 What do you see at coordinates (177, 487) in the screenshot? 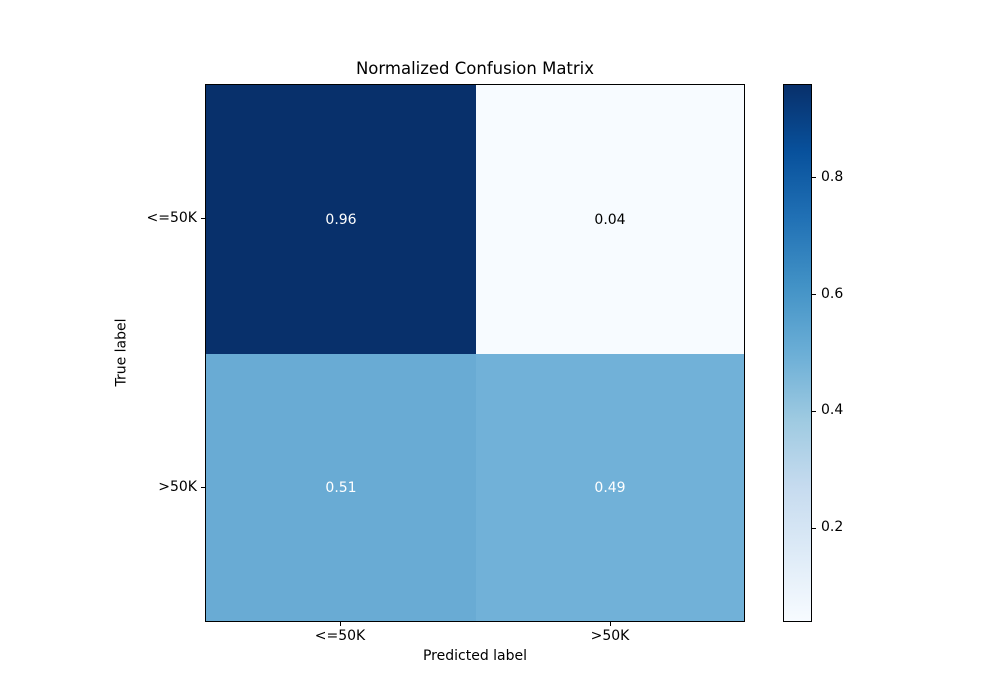
I see `y-tick-label: >50K` at bounding box center [177, 487].